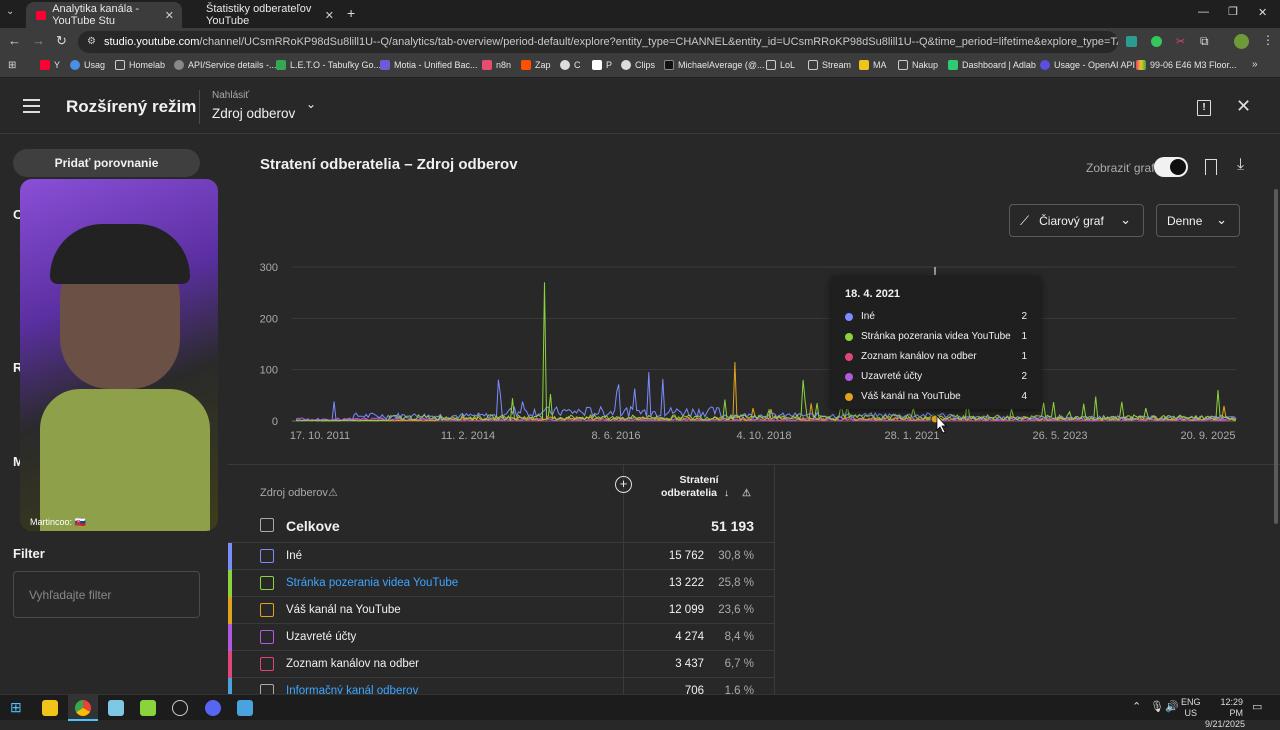 The height and width of the screenshot is (730, 1280). Describe the element at coordinates (352, 689) in the screenshot. I see `row-label-link: Informačný kanál odberov` at that location.